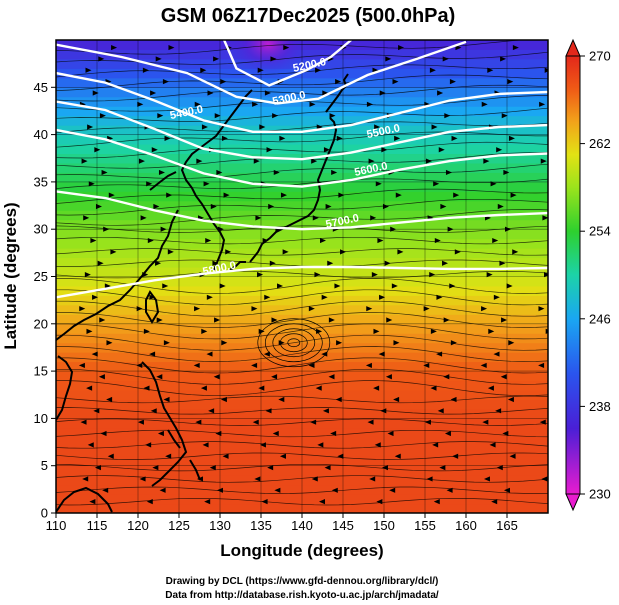  I want to click on colorbar-tick-label: 262, so click(600, 143).